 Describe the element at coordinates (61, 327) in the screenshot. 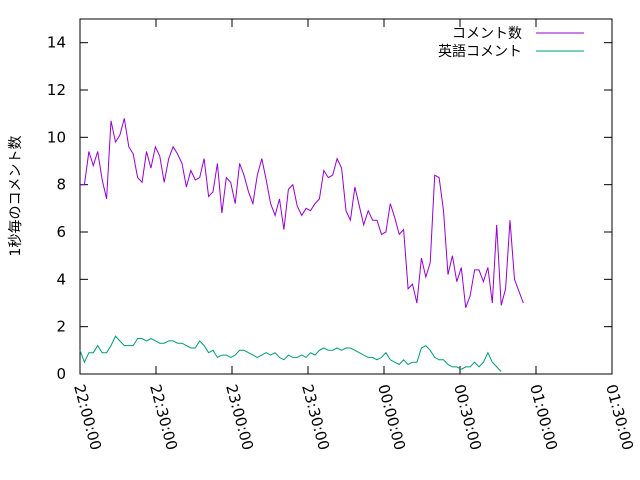

I see `y-tick-label: 2` at that location.